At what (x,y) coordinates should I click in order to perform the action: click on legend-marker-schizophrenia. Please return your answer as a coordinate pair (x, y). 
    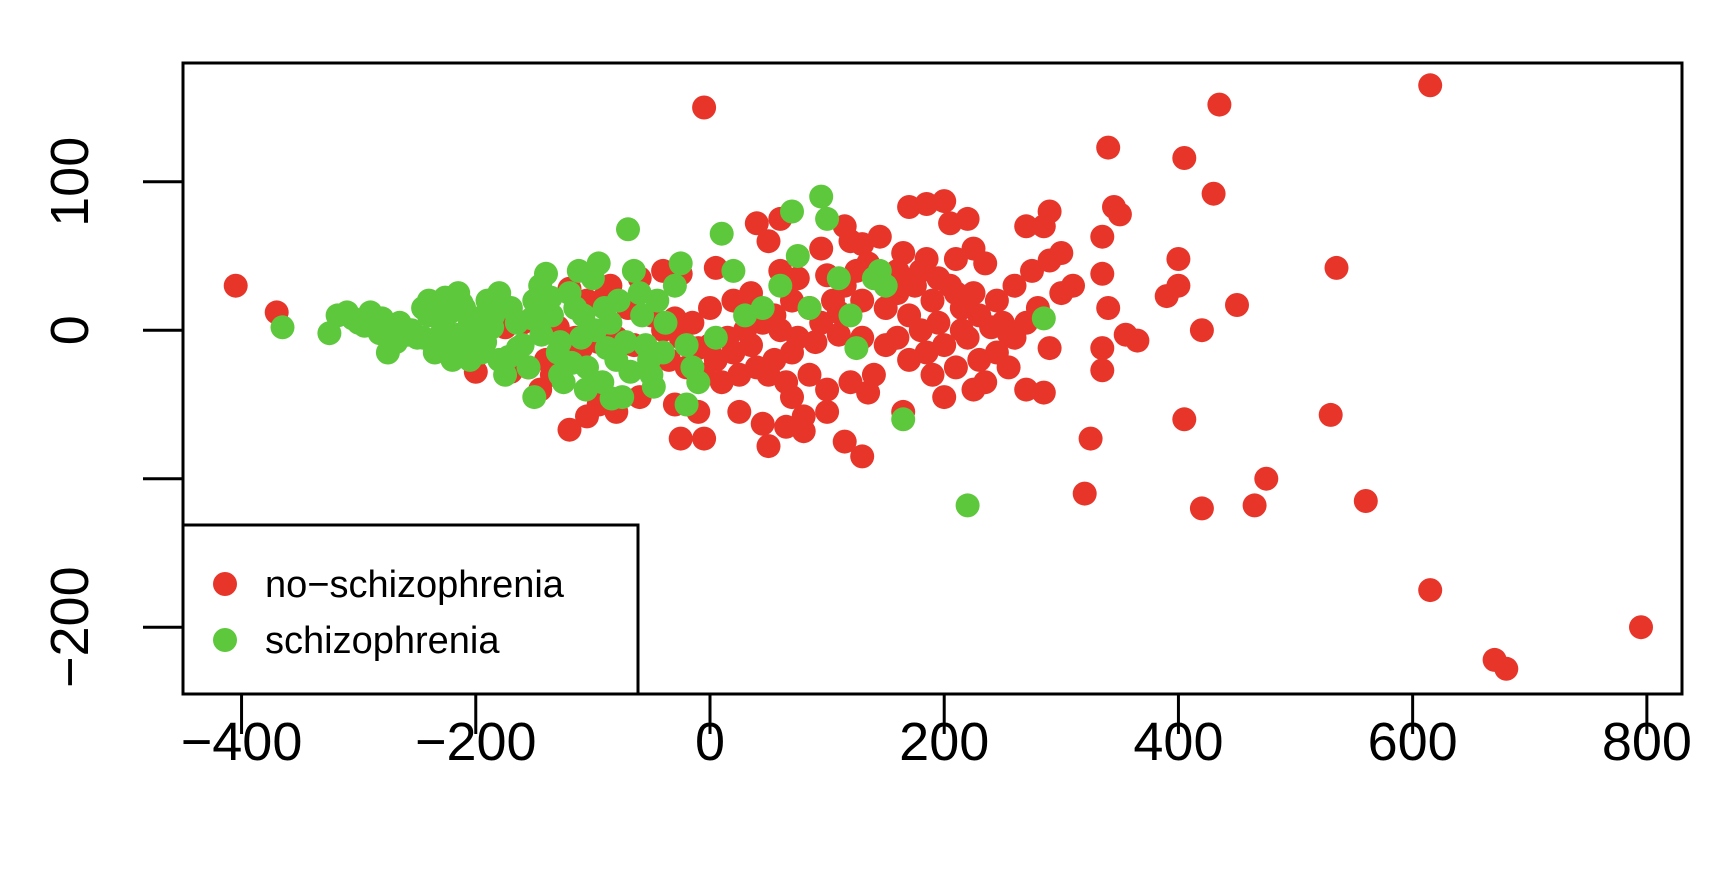
    Looking at the image, I should click on (225, 640).